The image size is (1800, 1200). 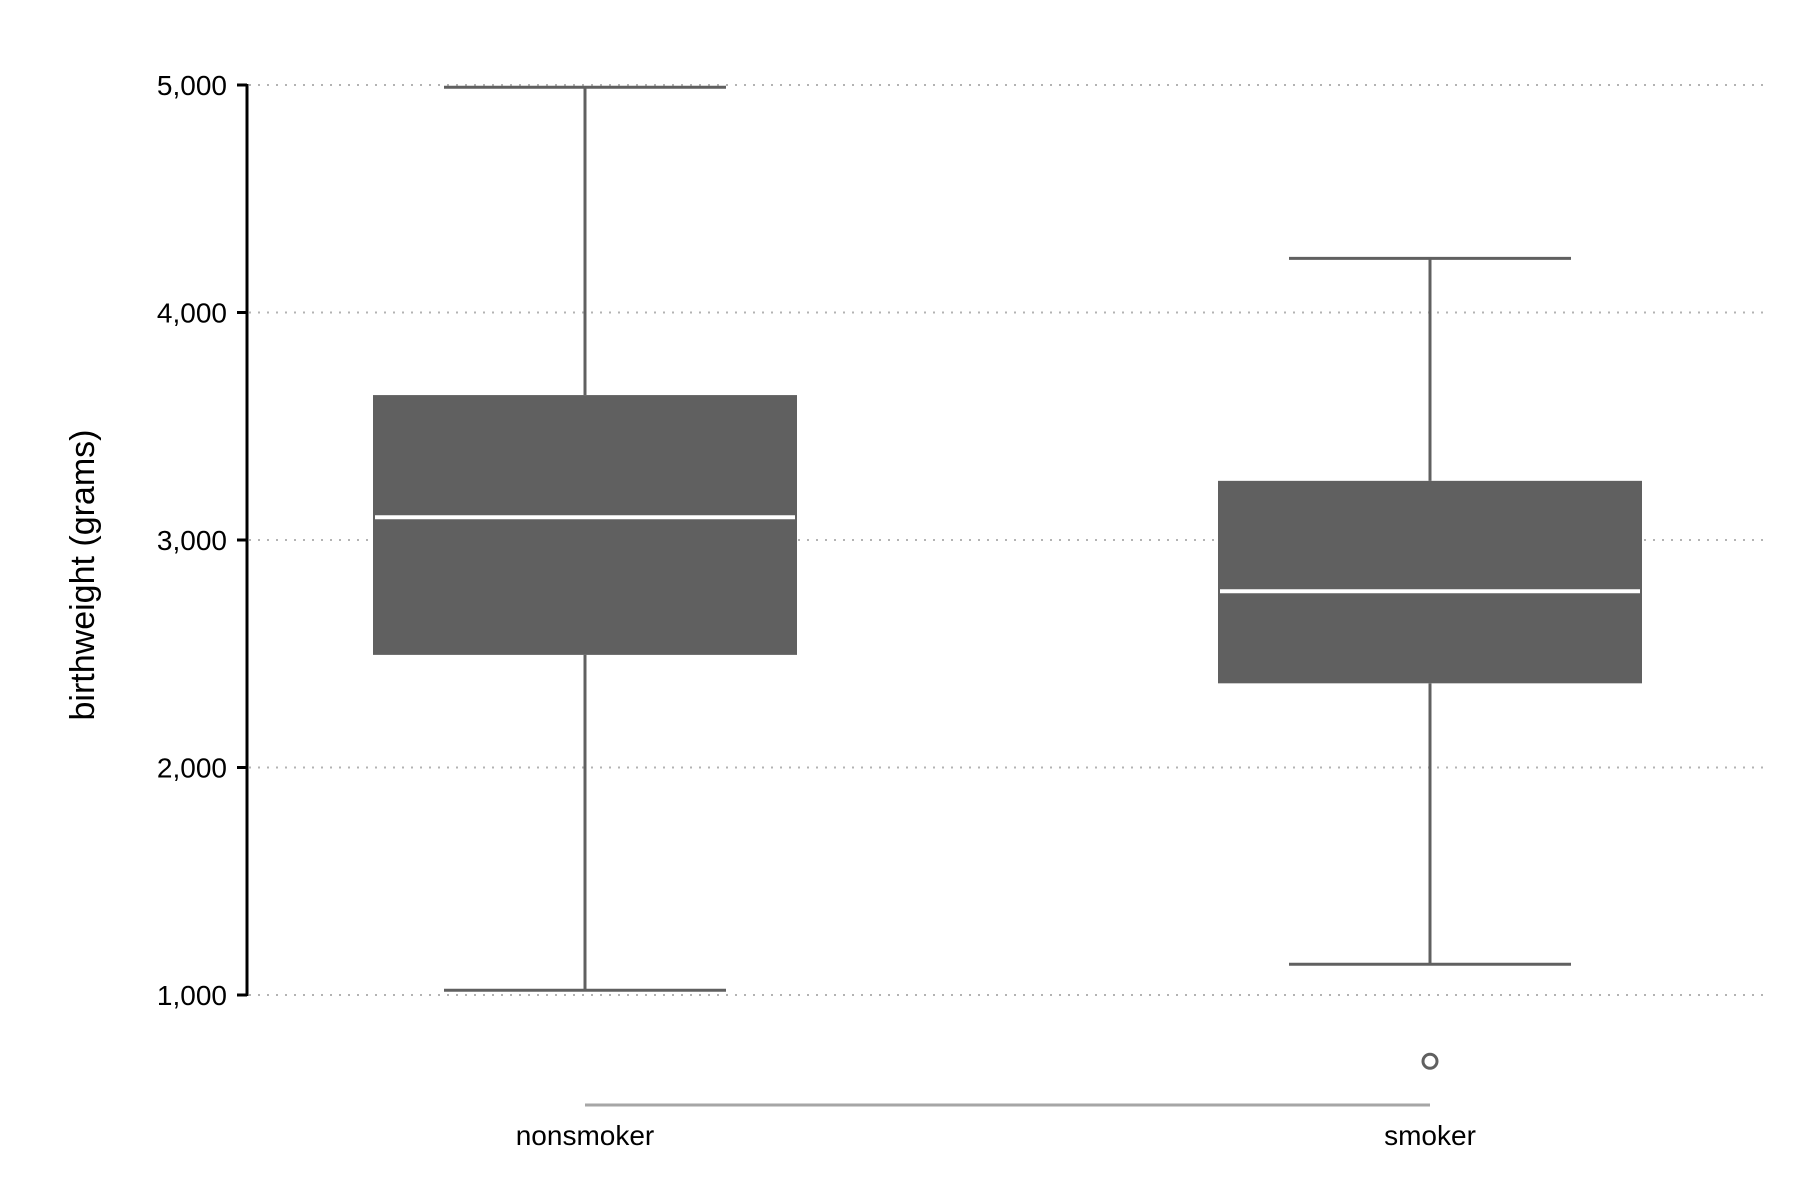 What do you see at coordinates (1430, 1135) in the screenshot?
I see `category-label-smoker: smoker` at bounding box center [1430, 1135].